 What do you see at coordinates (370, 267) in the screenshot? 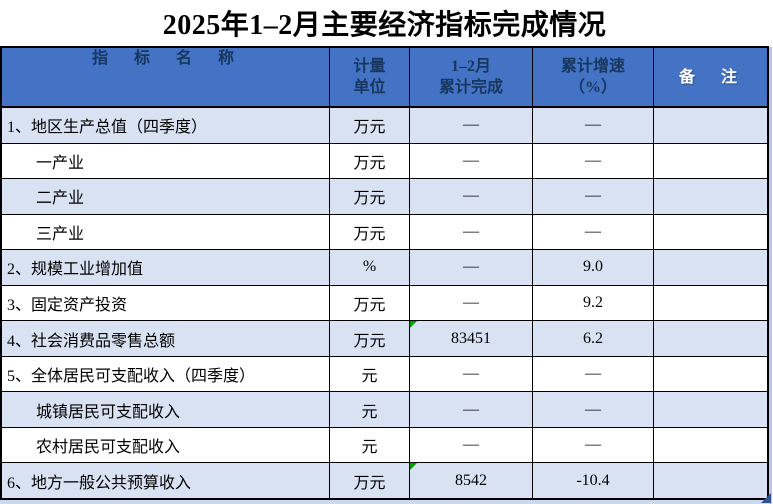
I see `cell-unit: %` at bounding box center [370, 267].